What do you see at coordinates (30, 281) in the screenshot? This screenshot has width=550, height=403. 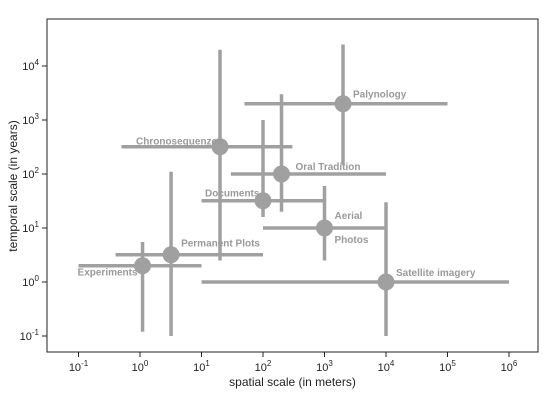 I see `y-tick-label-0: 10⁰` at bounding box center [30, 281].